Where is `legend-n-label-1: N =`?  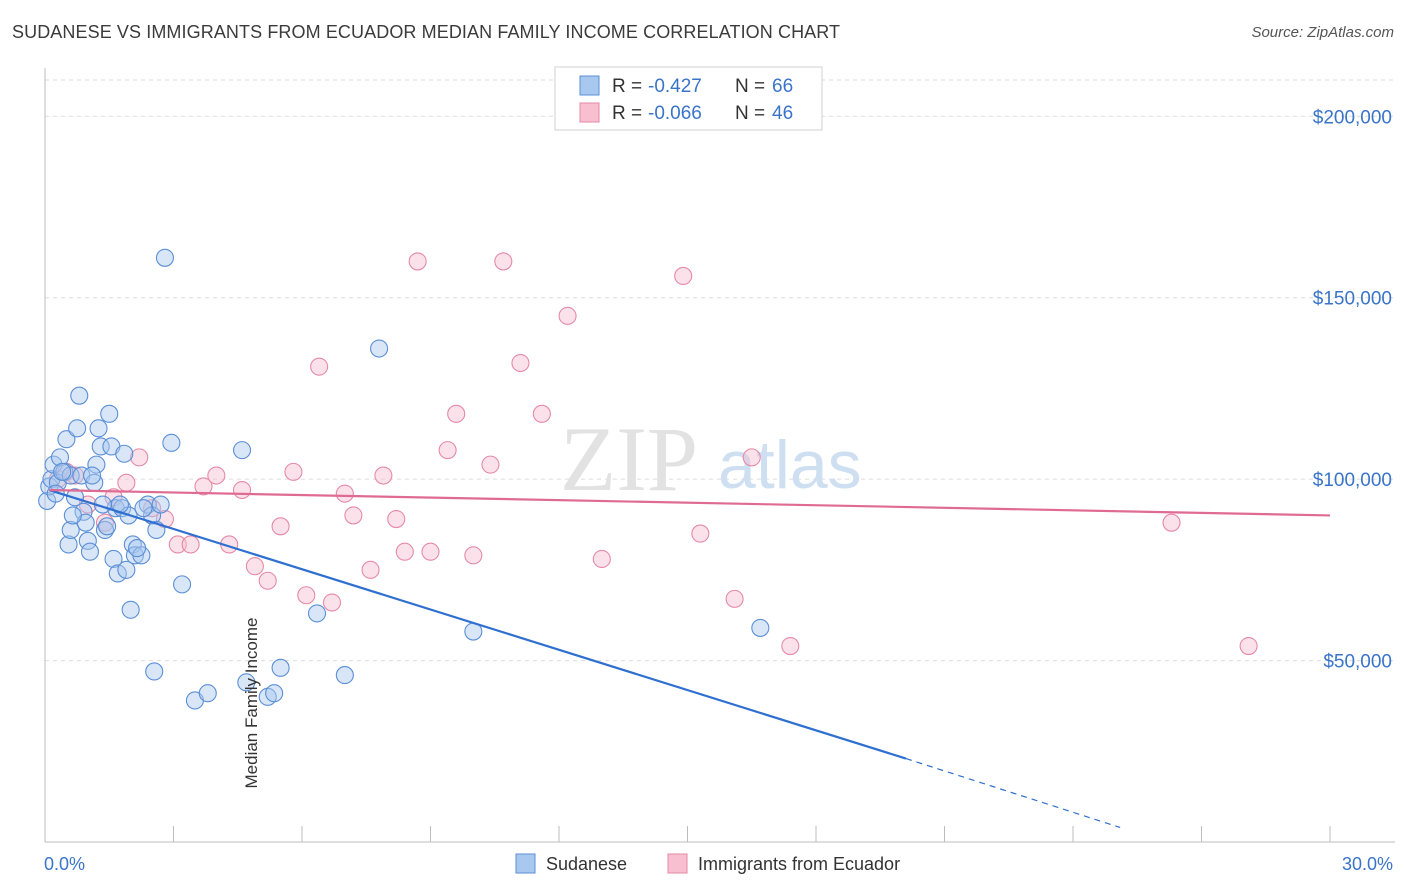 legend-n-label-1: N = is located at coordinates (750, 86).